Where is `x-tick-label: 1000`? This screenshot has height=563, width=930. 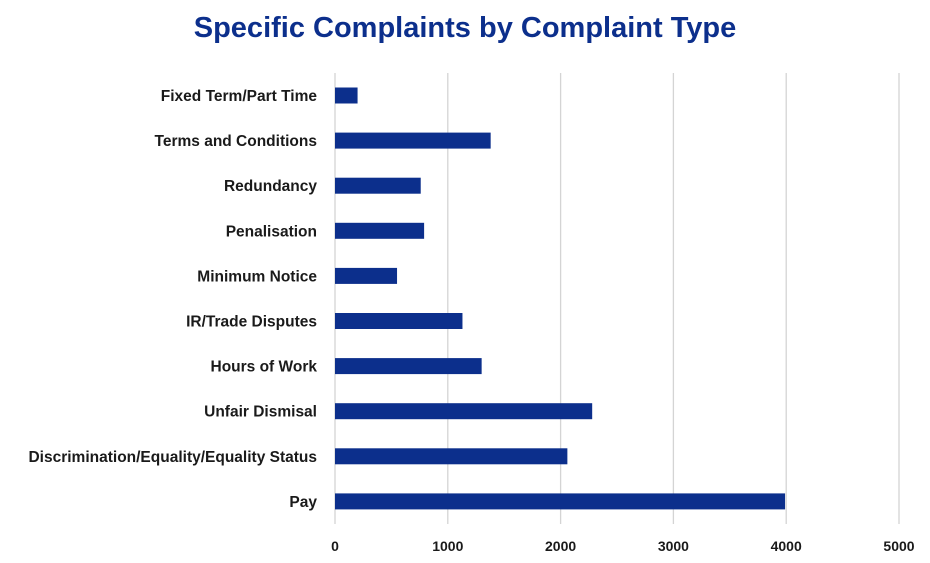
x-tick-label: 1000 is located at coordinates (447, 546).